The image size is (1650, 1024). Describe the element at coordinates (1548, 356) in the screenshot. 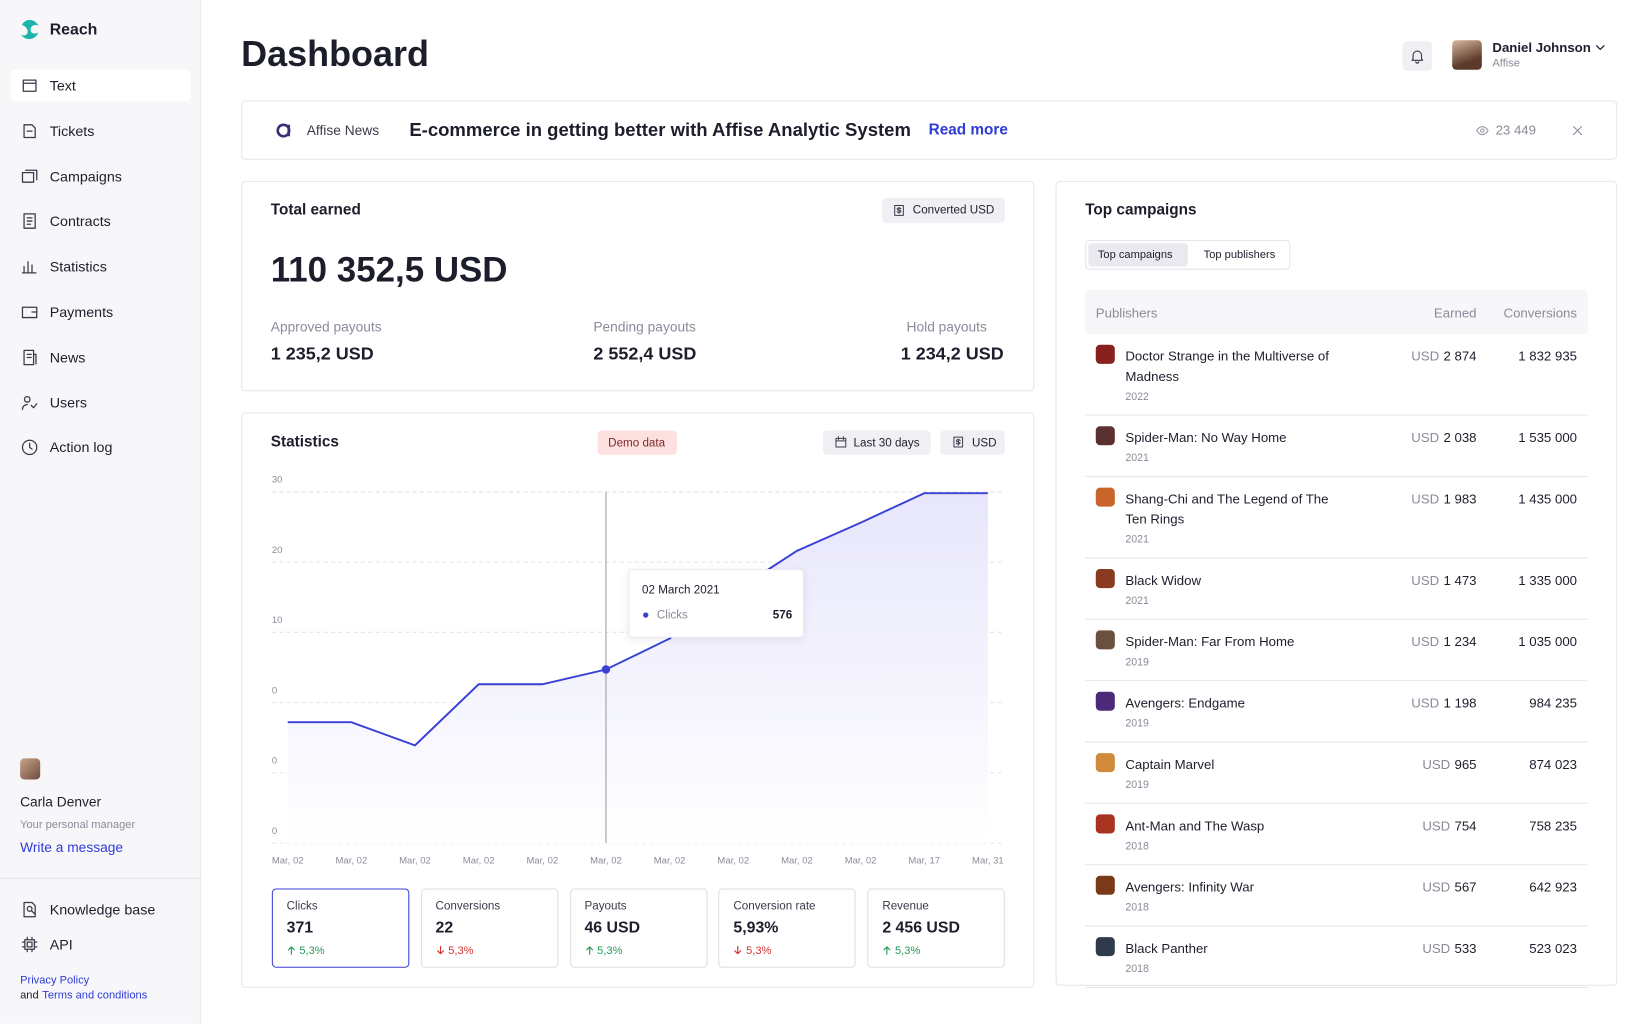

I see `conversions-cell: 1 832 935` at that location.